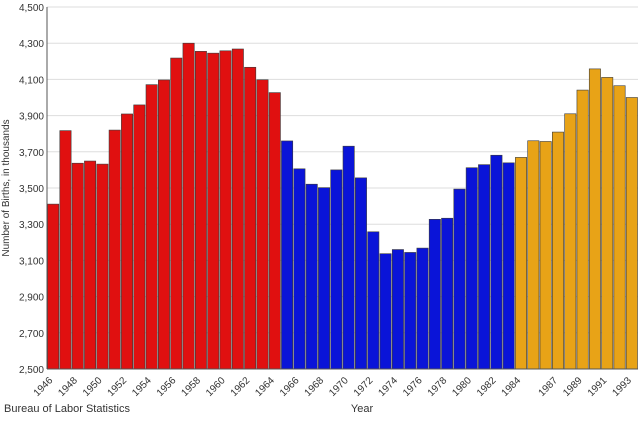  Describe the element at coordinates (607, 223) in the screenshot. I see `bar-1991` at that location.